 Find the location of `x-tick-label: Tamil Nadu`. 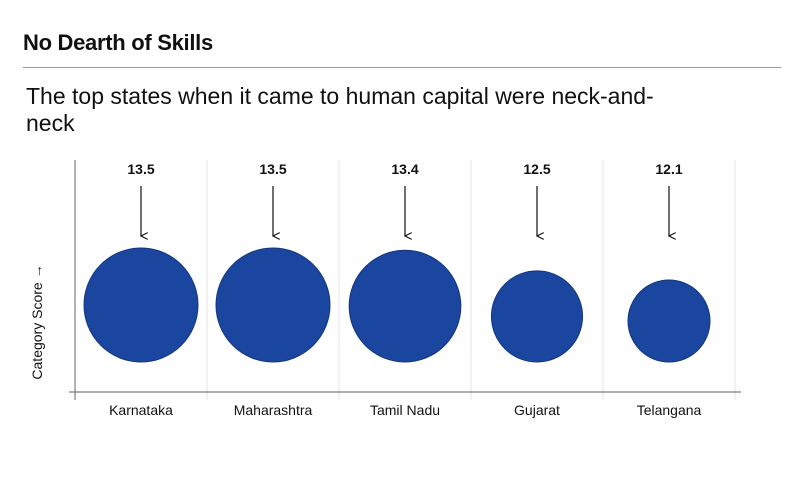

x-tick-label: Tamil Nadu is located at coordinates (405, 410).